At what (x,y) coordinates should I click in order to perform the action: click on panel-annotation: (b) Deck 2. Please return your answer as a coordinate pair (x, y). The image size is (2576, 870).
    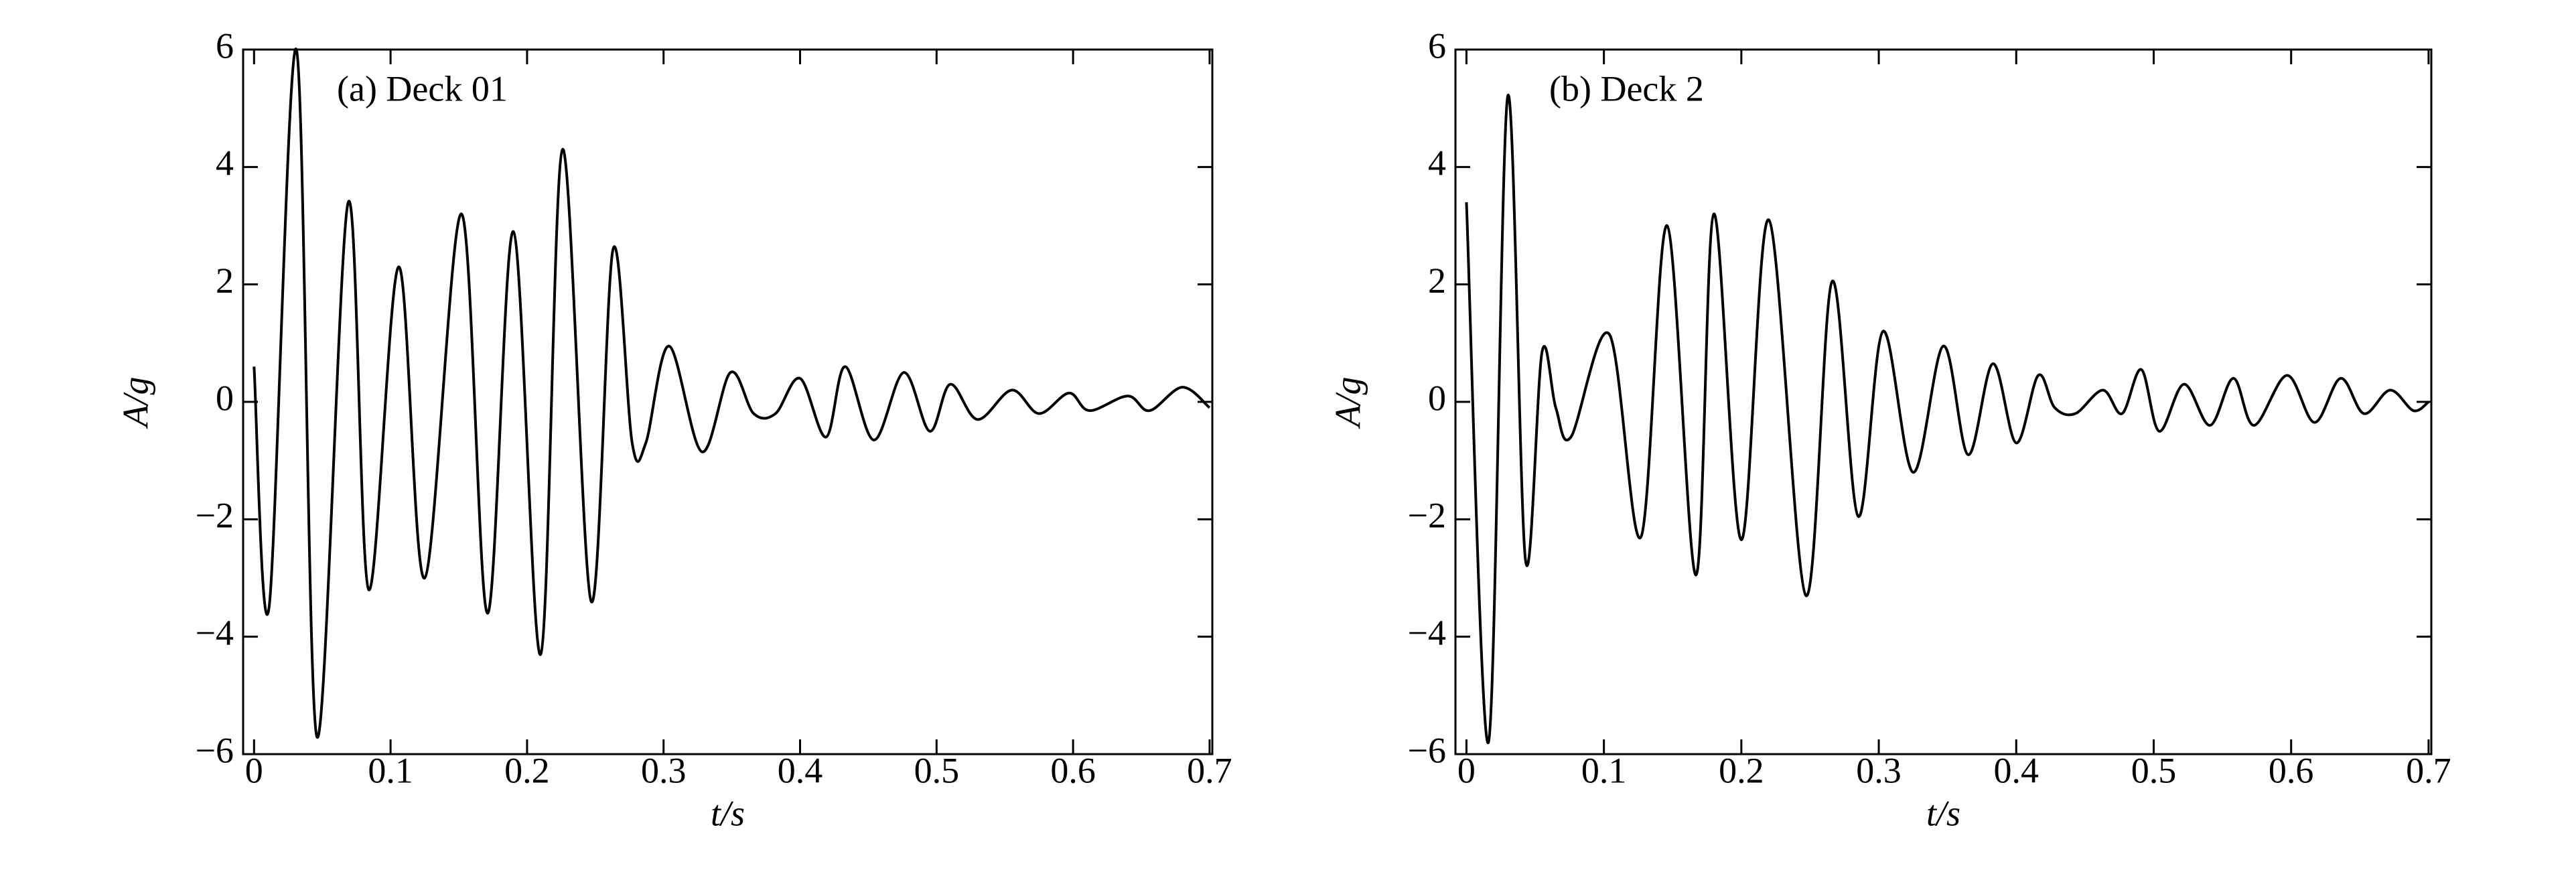
    Looking at the image, I should click on (1626, 88).